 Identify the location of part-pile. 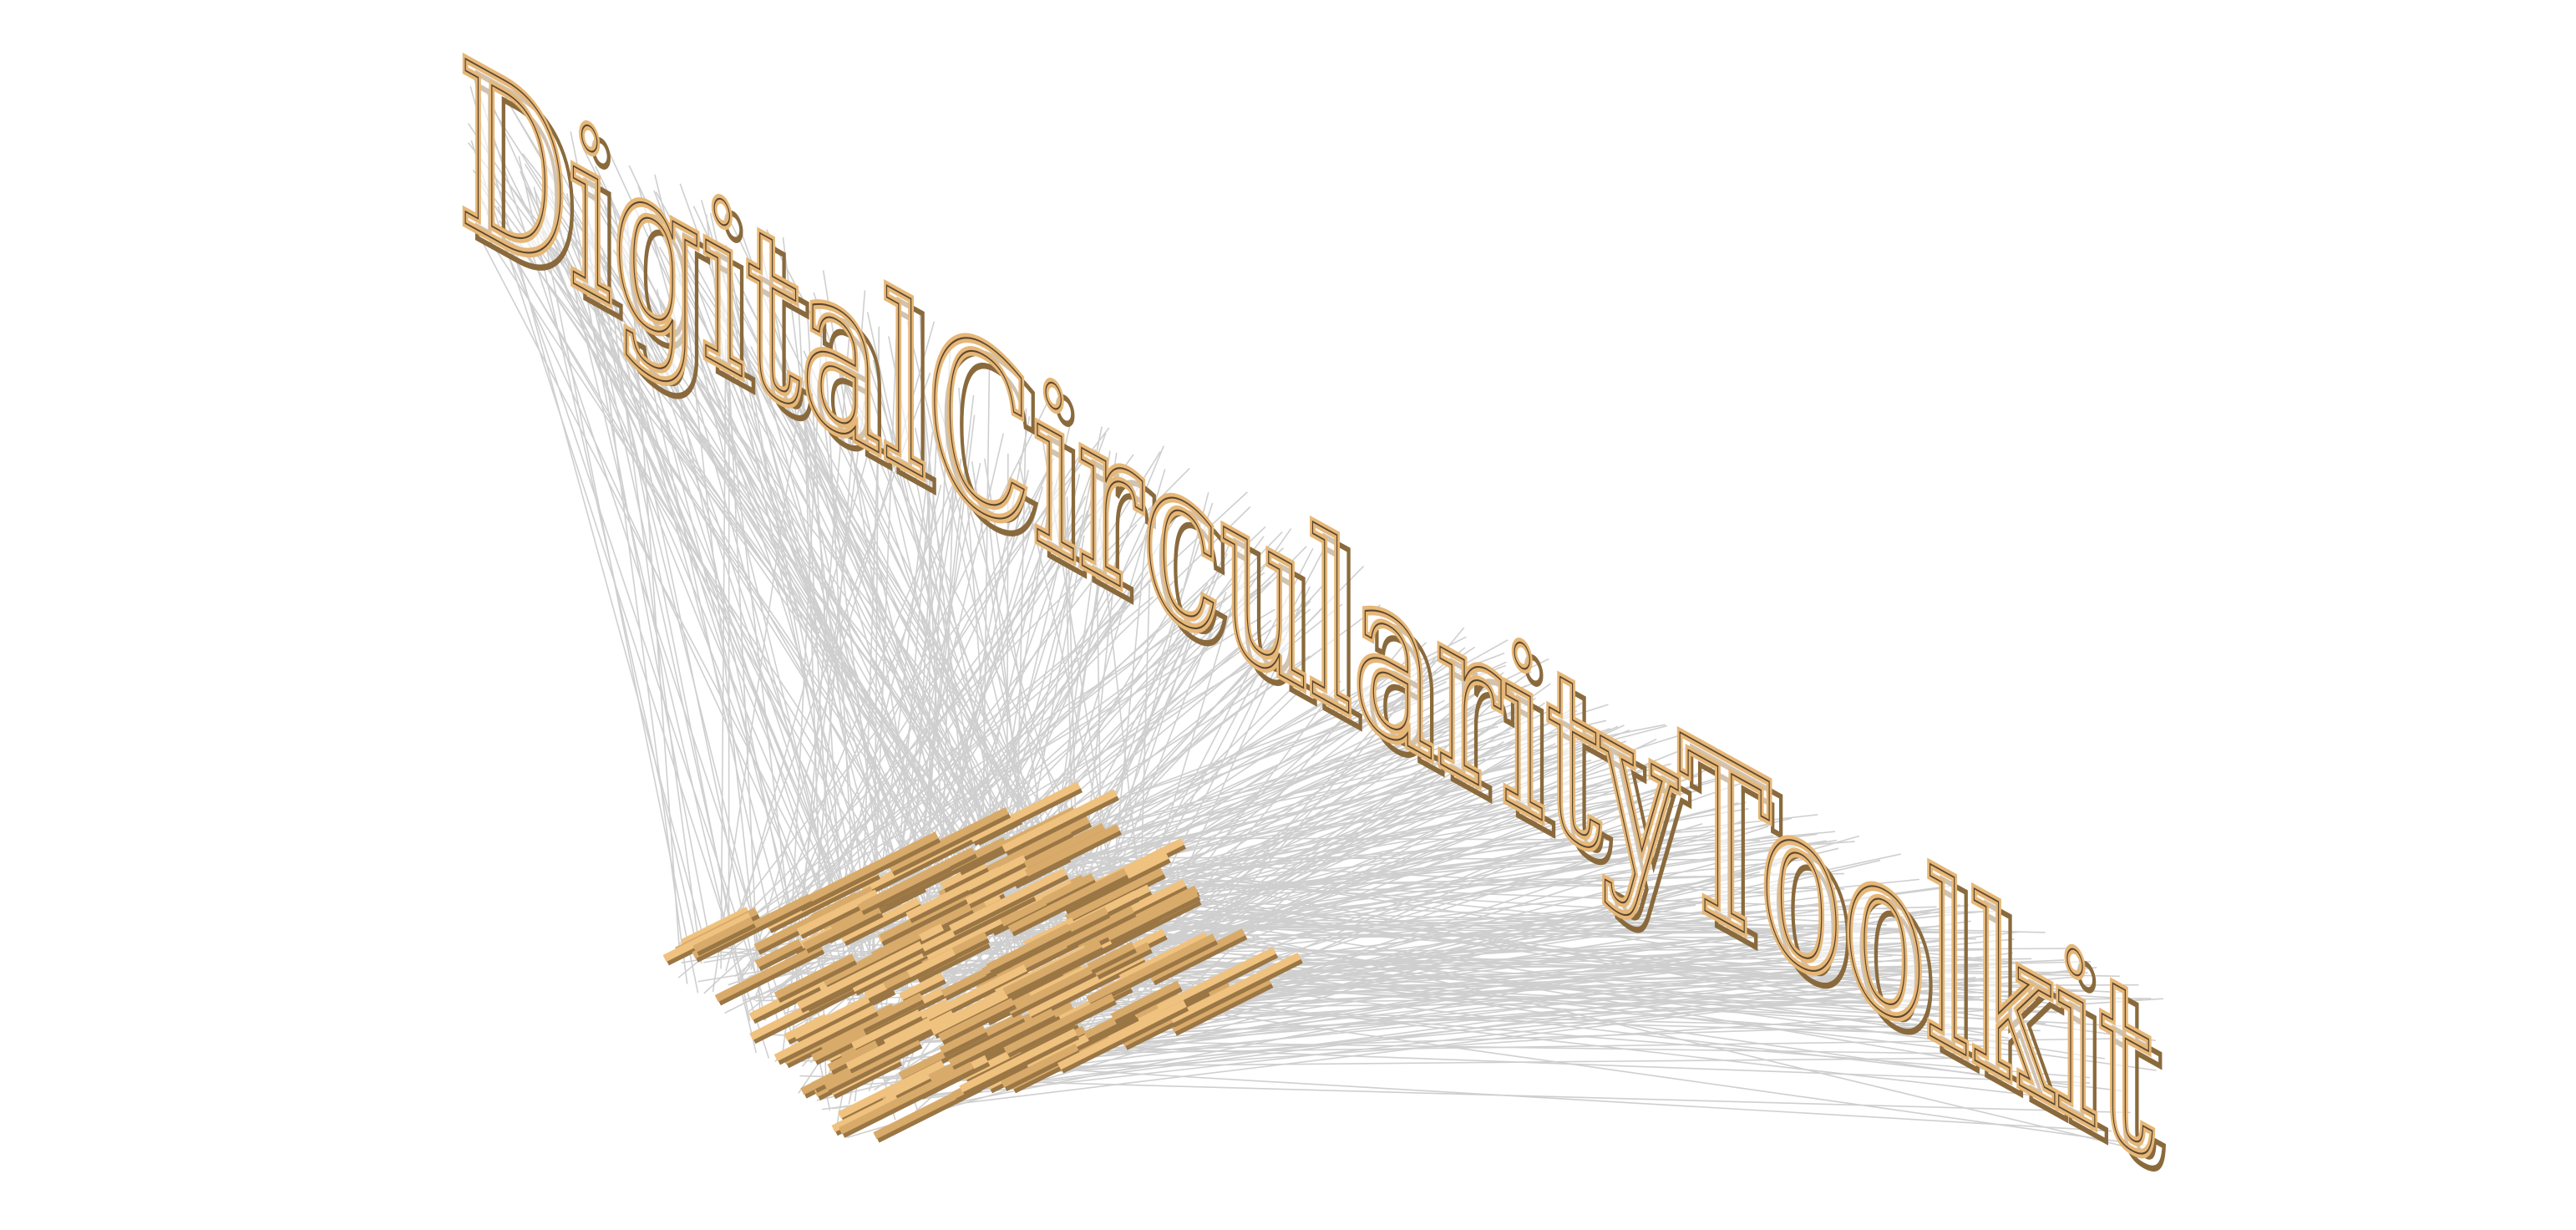
(982, 962).